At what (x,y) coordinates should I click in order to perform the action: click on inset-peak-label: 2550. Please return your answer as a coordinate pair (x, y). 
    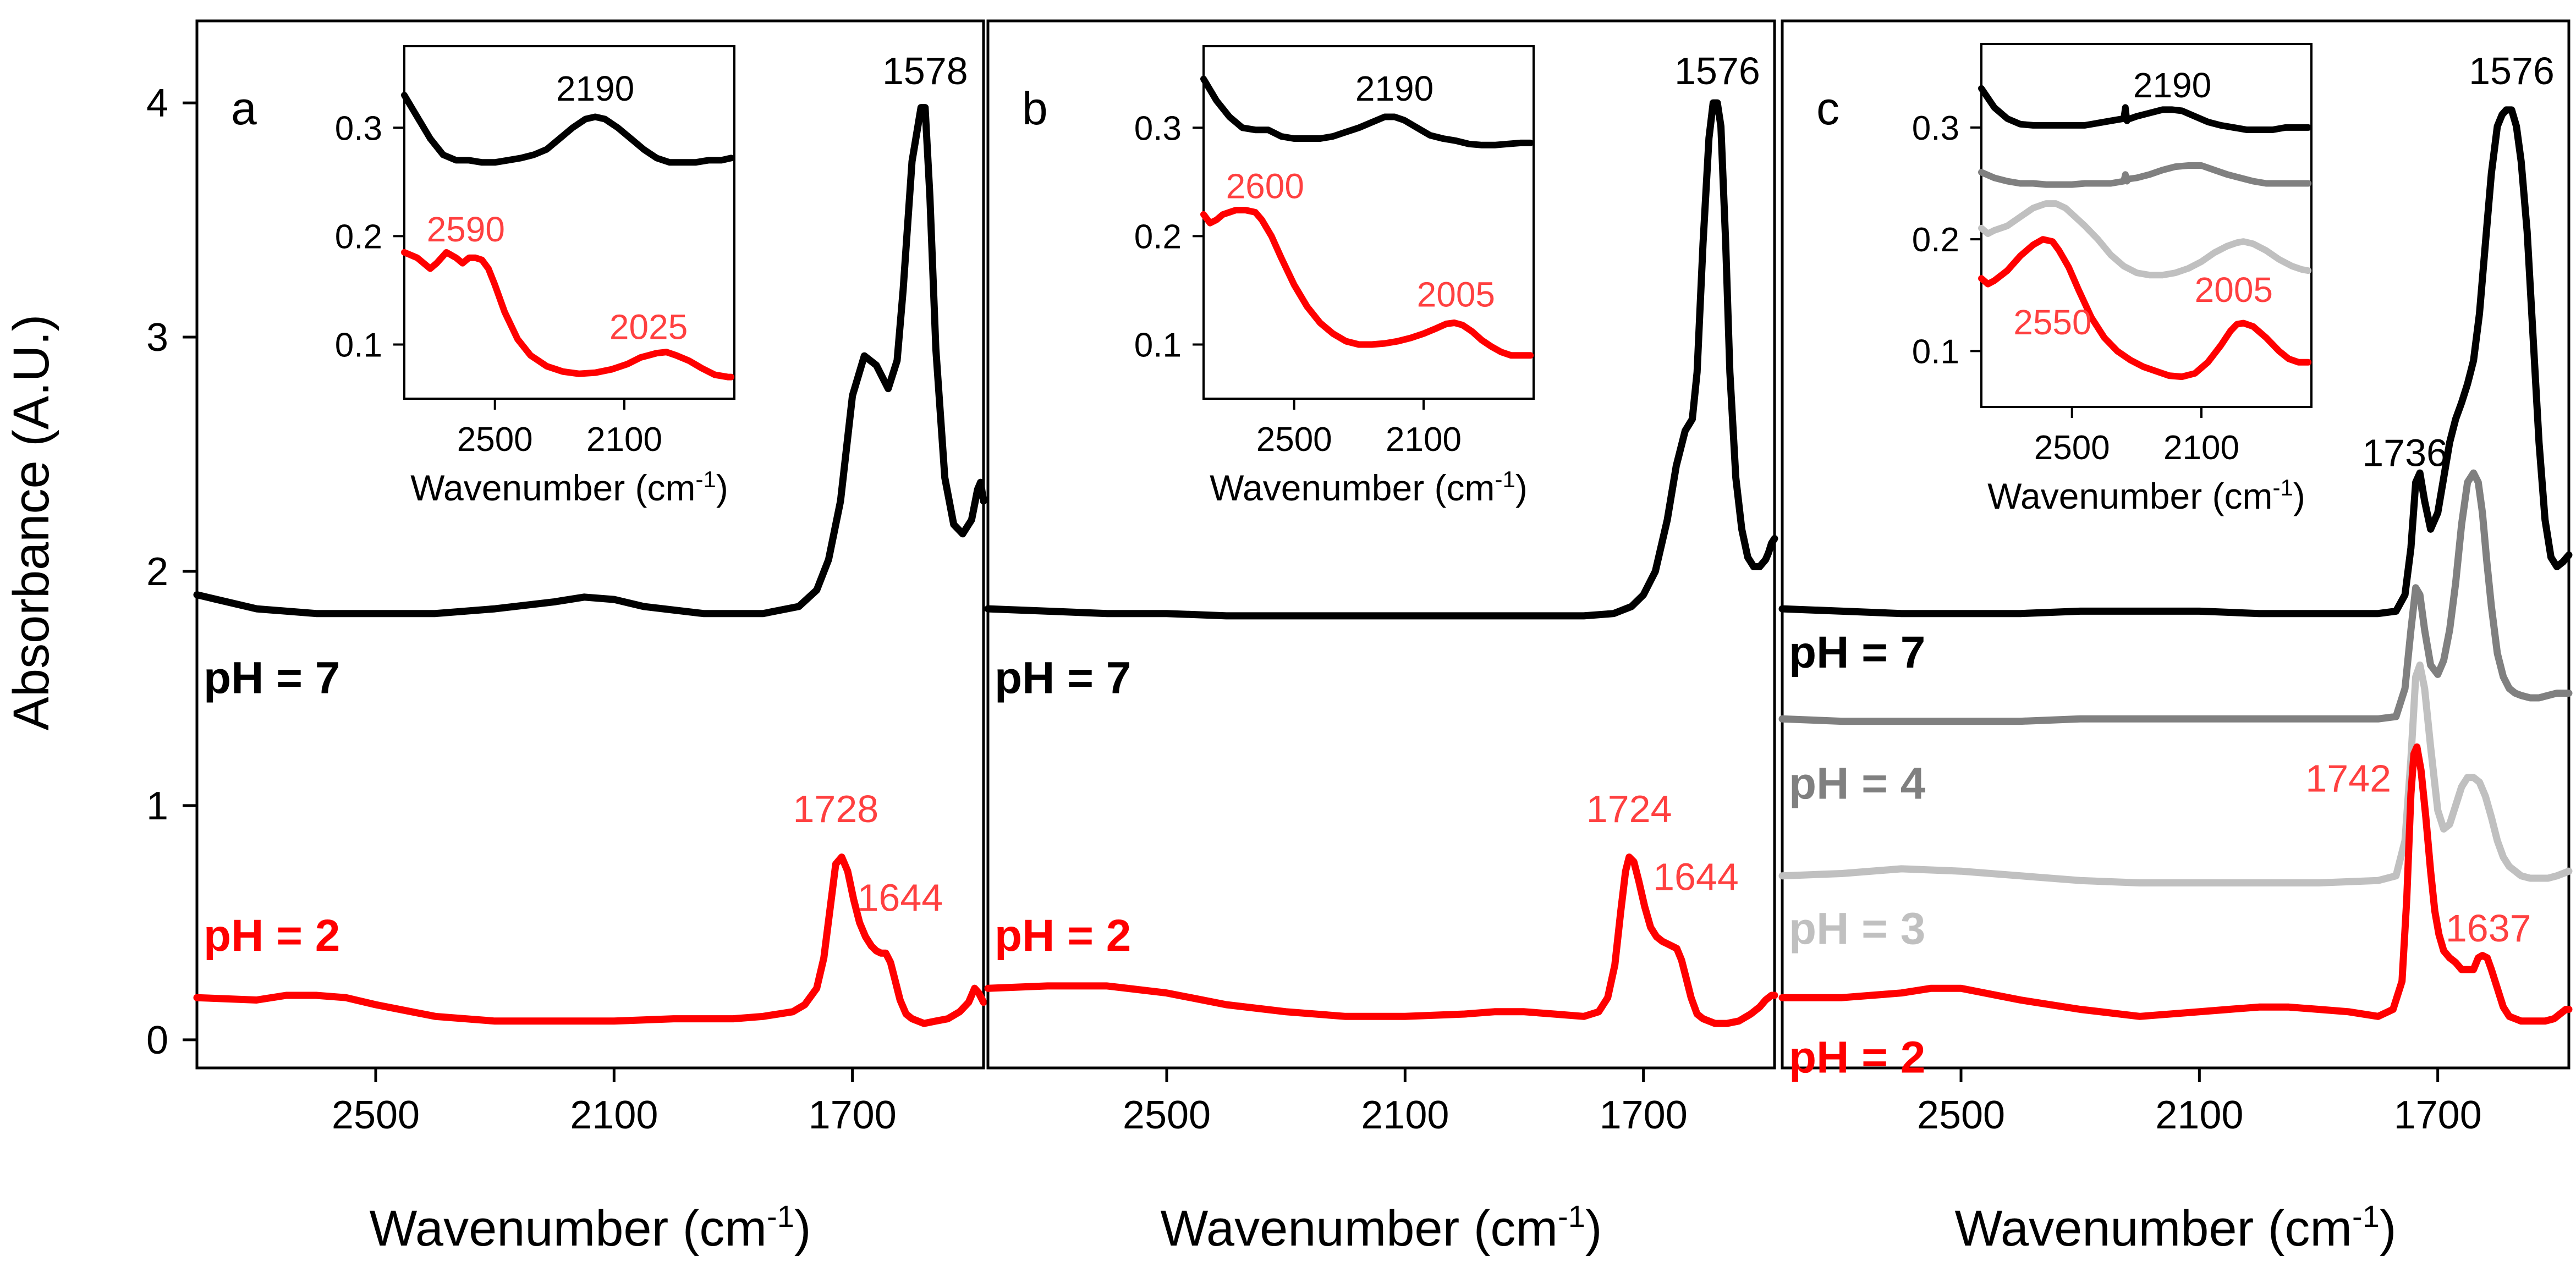
    Looking at the image, I should click on (2052, 322).